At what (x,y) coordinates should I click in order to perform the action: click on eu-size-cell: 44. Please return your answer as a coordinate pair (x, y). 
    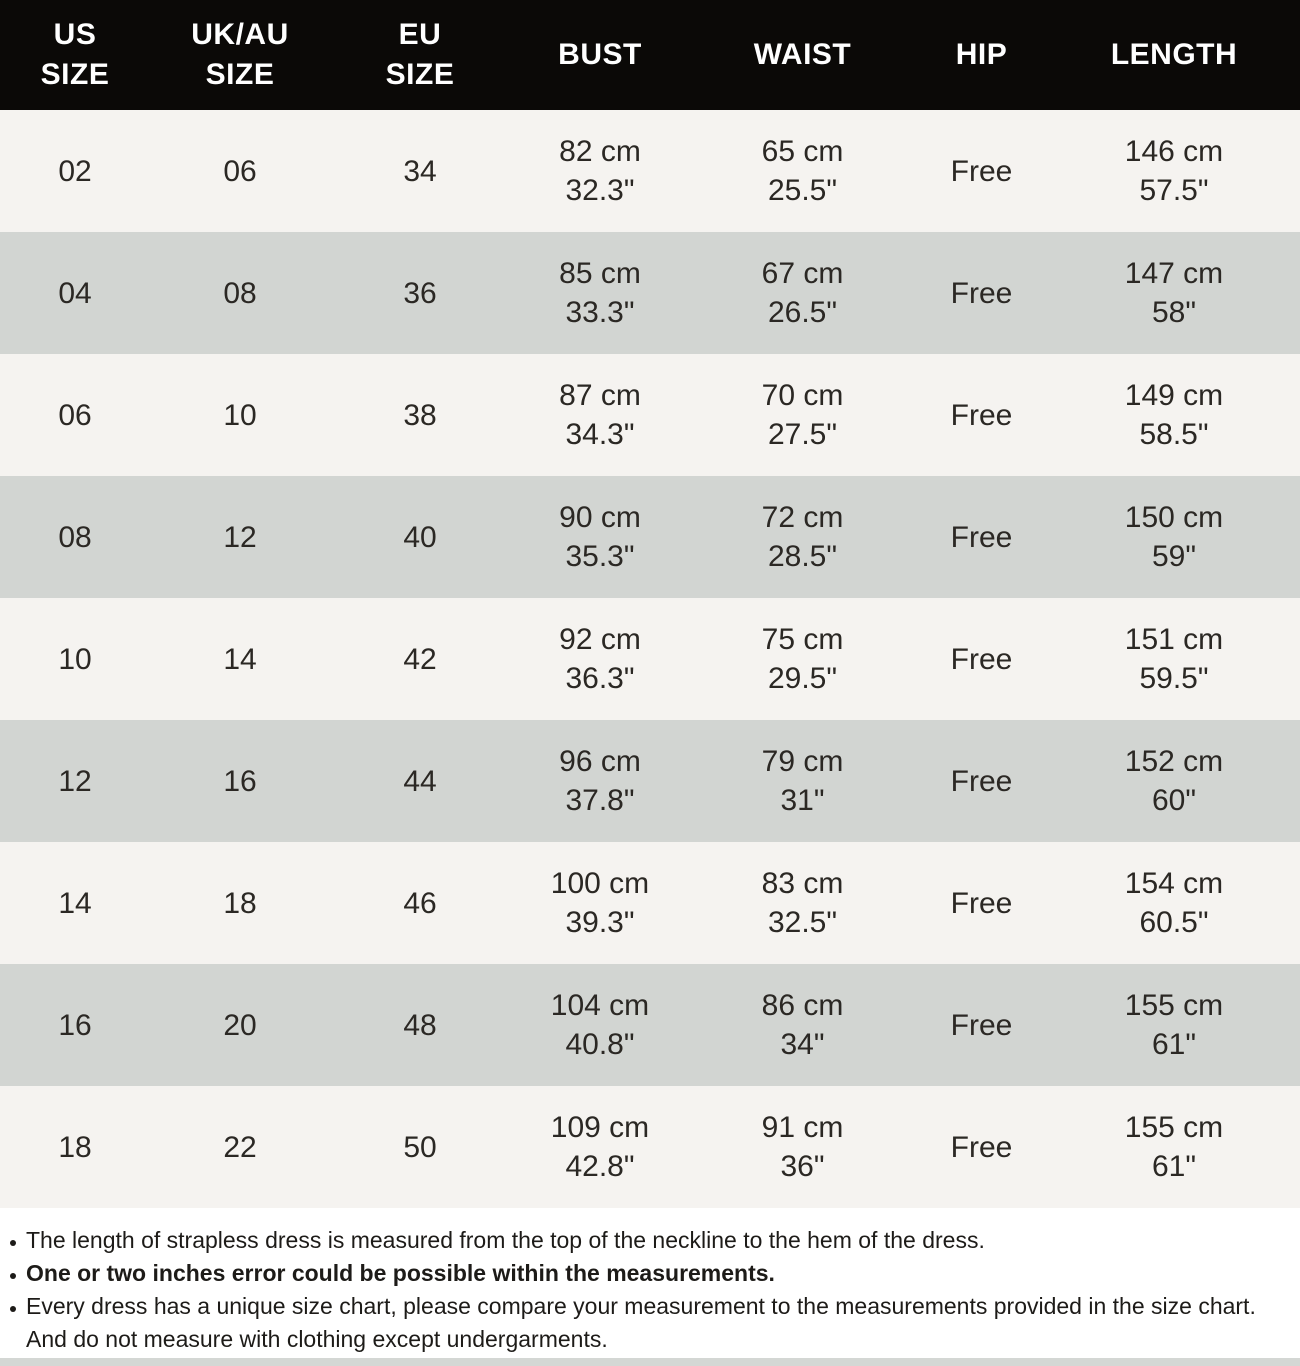
    Looking at the image, I should click on (420, 781).